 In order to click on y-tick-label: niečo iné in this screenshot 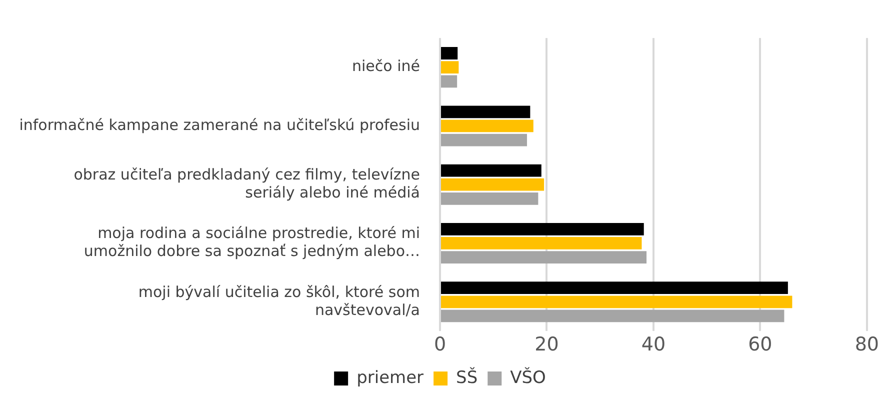, I will do `click(386, 66)`.